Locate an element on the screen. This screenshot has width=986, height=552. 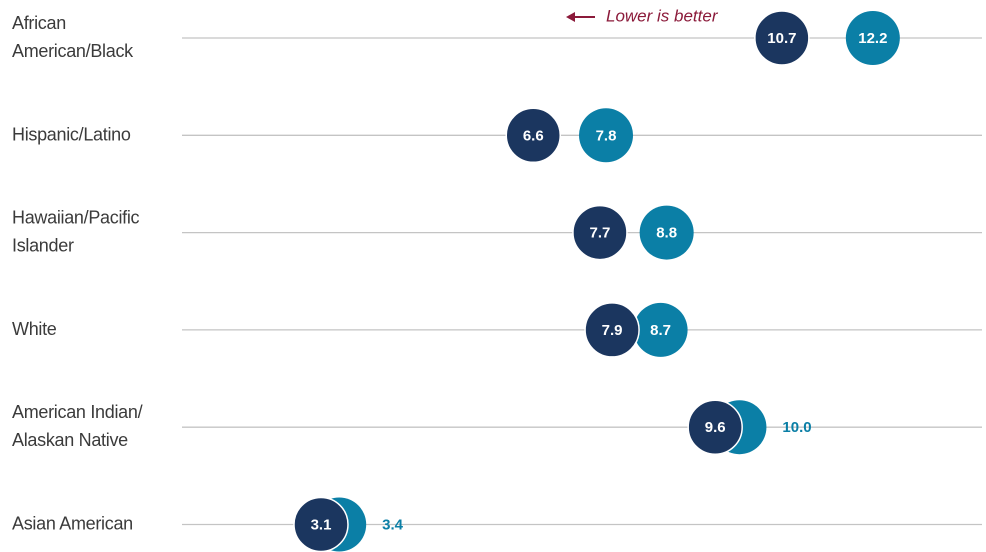
value-label: 7.7 is located at coordinates (600, 233).